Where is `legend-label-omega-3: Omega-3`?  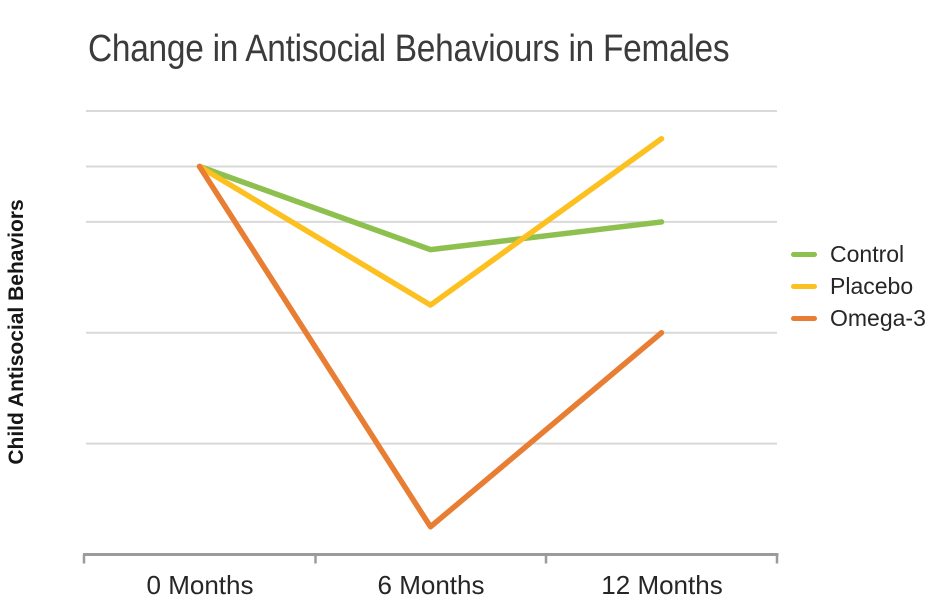 legend-label-omega-3: Omega-3 is located at coordinates (878, 317).